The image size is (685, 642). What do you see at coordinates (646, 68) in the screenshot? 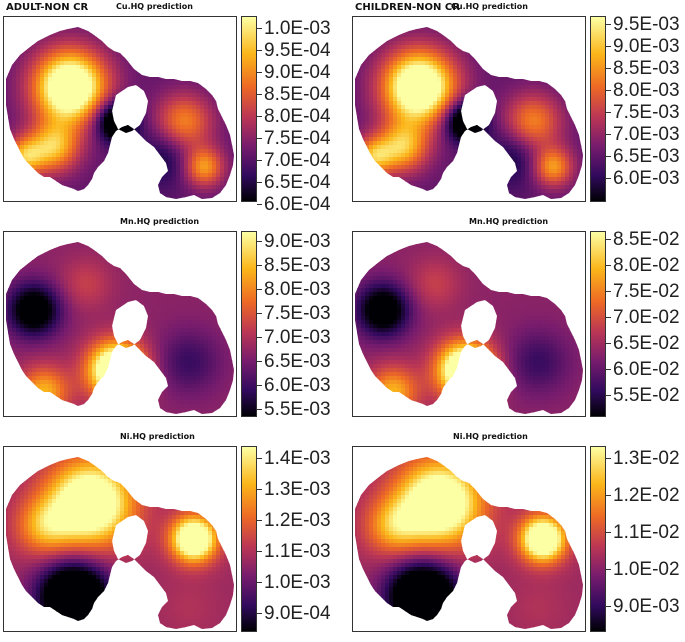
I see `colorbar-tick-label: 8.5E-03` at bounding box center [646, 68].